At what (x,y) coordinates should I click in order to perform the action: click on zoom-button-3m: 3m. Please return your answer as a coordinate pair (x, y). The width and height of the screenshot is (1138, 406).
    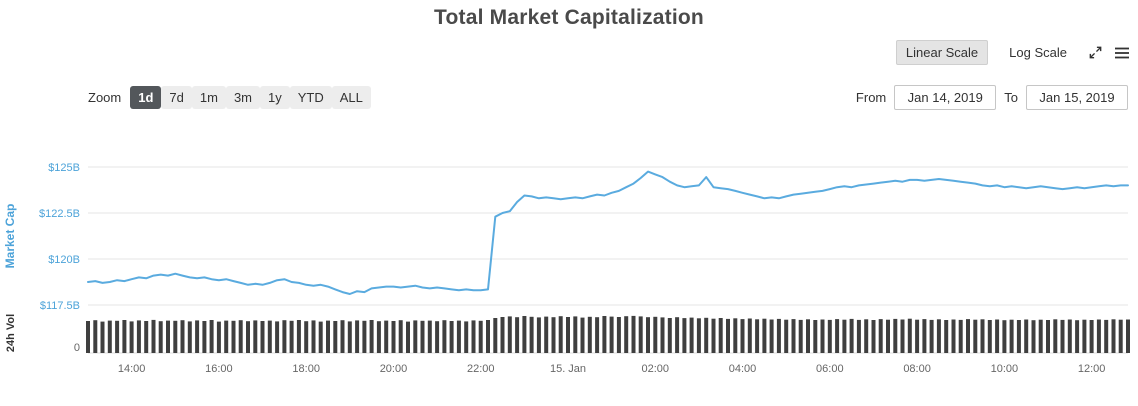
    Looking at the image, I should click on (242, 97).